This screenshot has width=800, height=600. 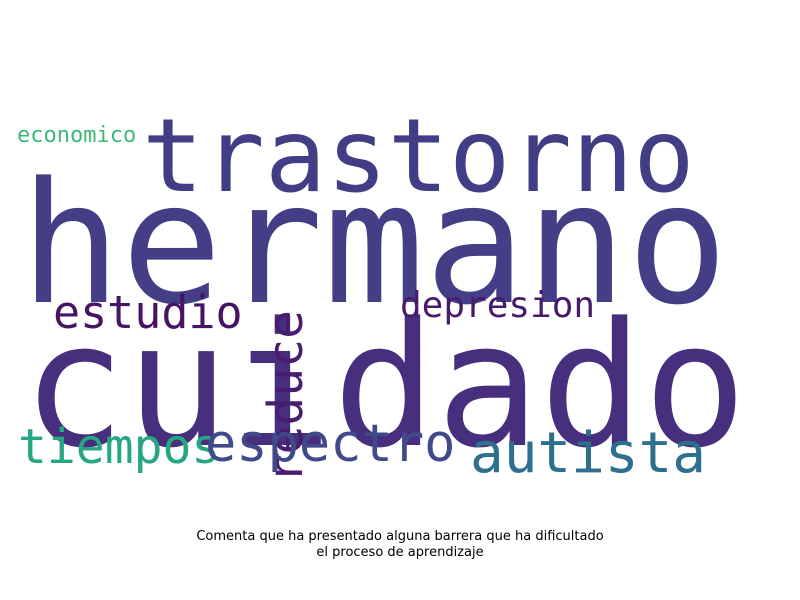 What do you see at coordinates (400, 552) in the screenshot?
I see `caption-line-2: el proceso de aprendizaje` at bounding box center [400, 552].